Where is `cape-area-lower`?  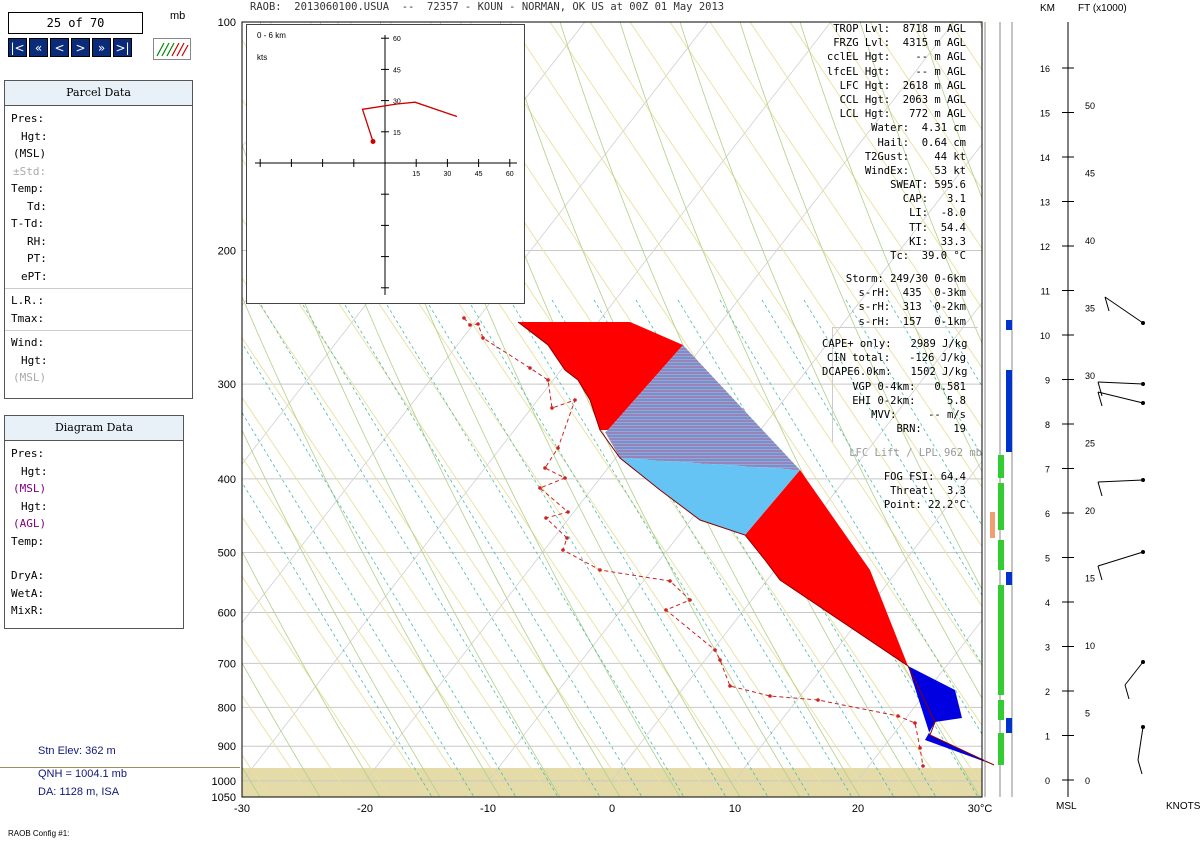 cape-area-lower is located at coordinates (826, 568).